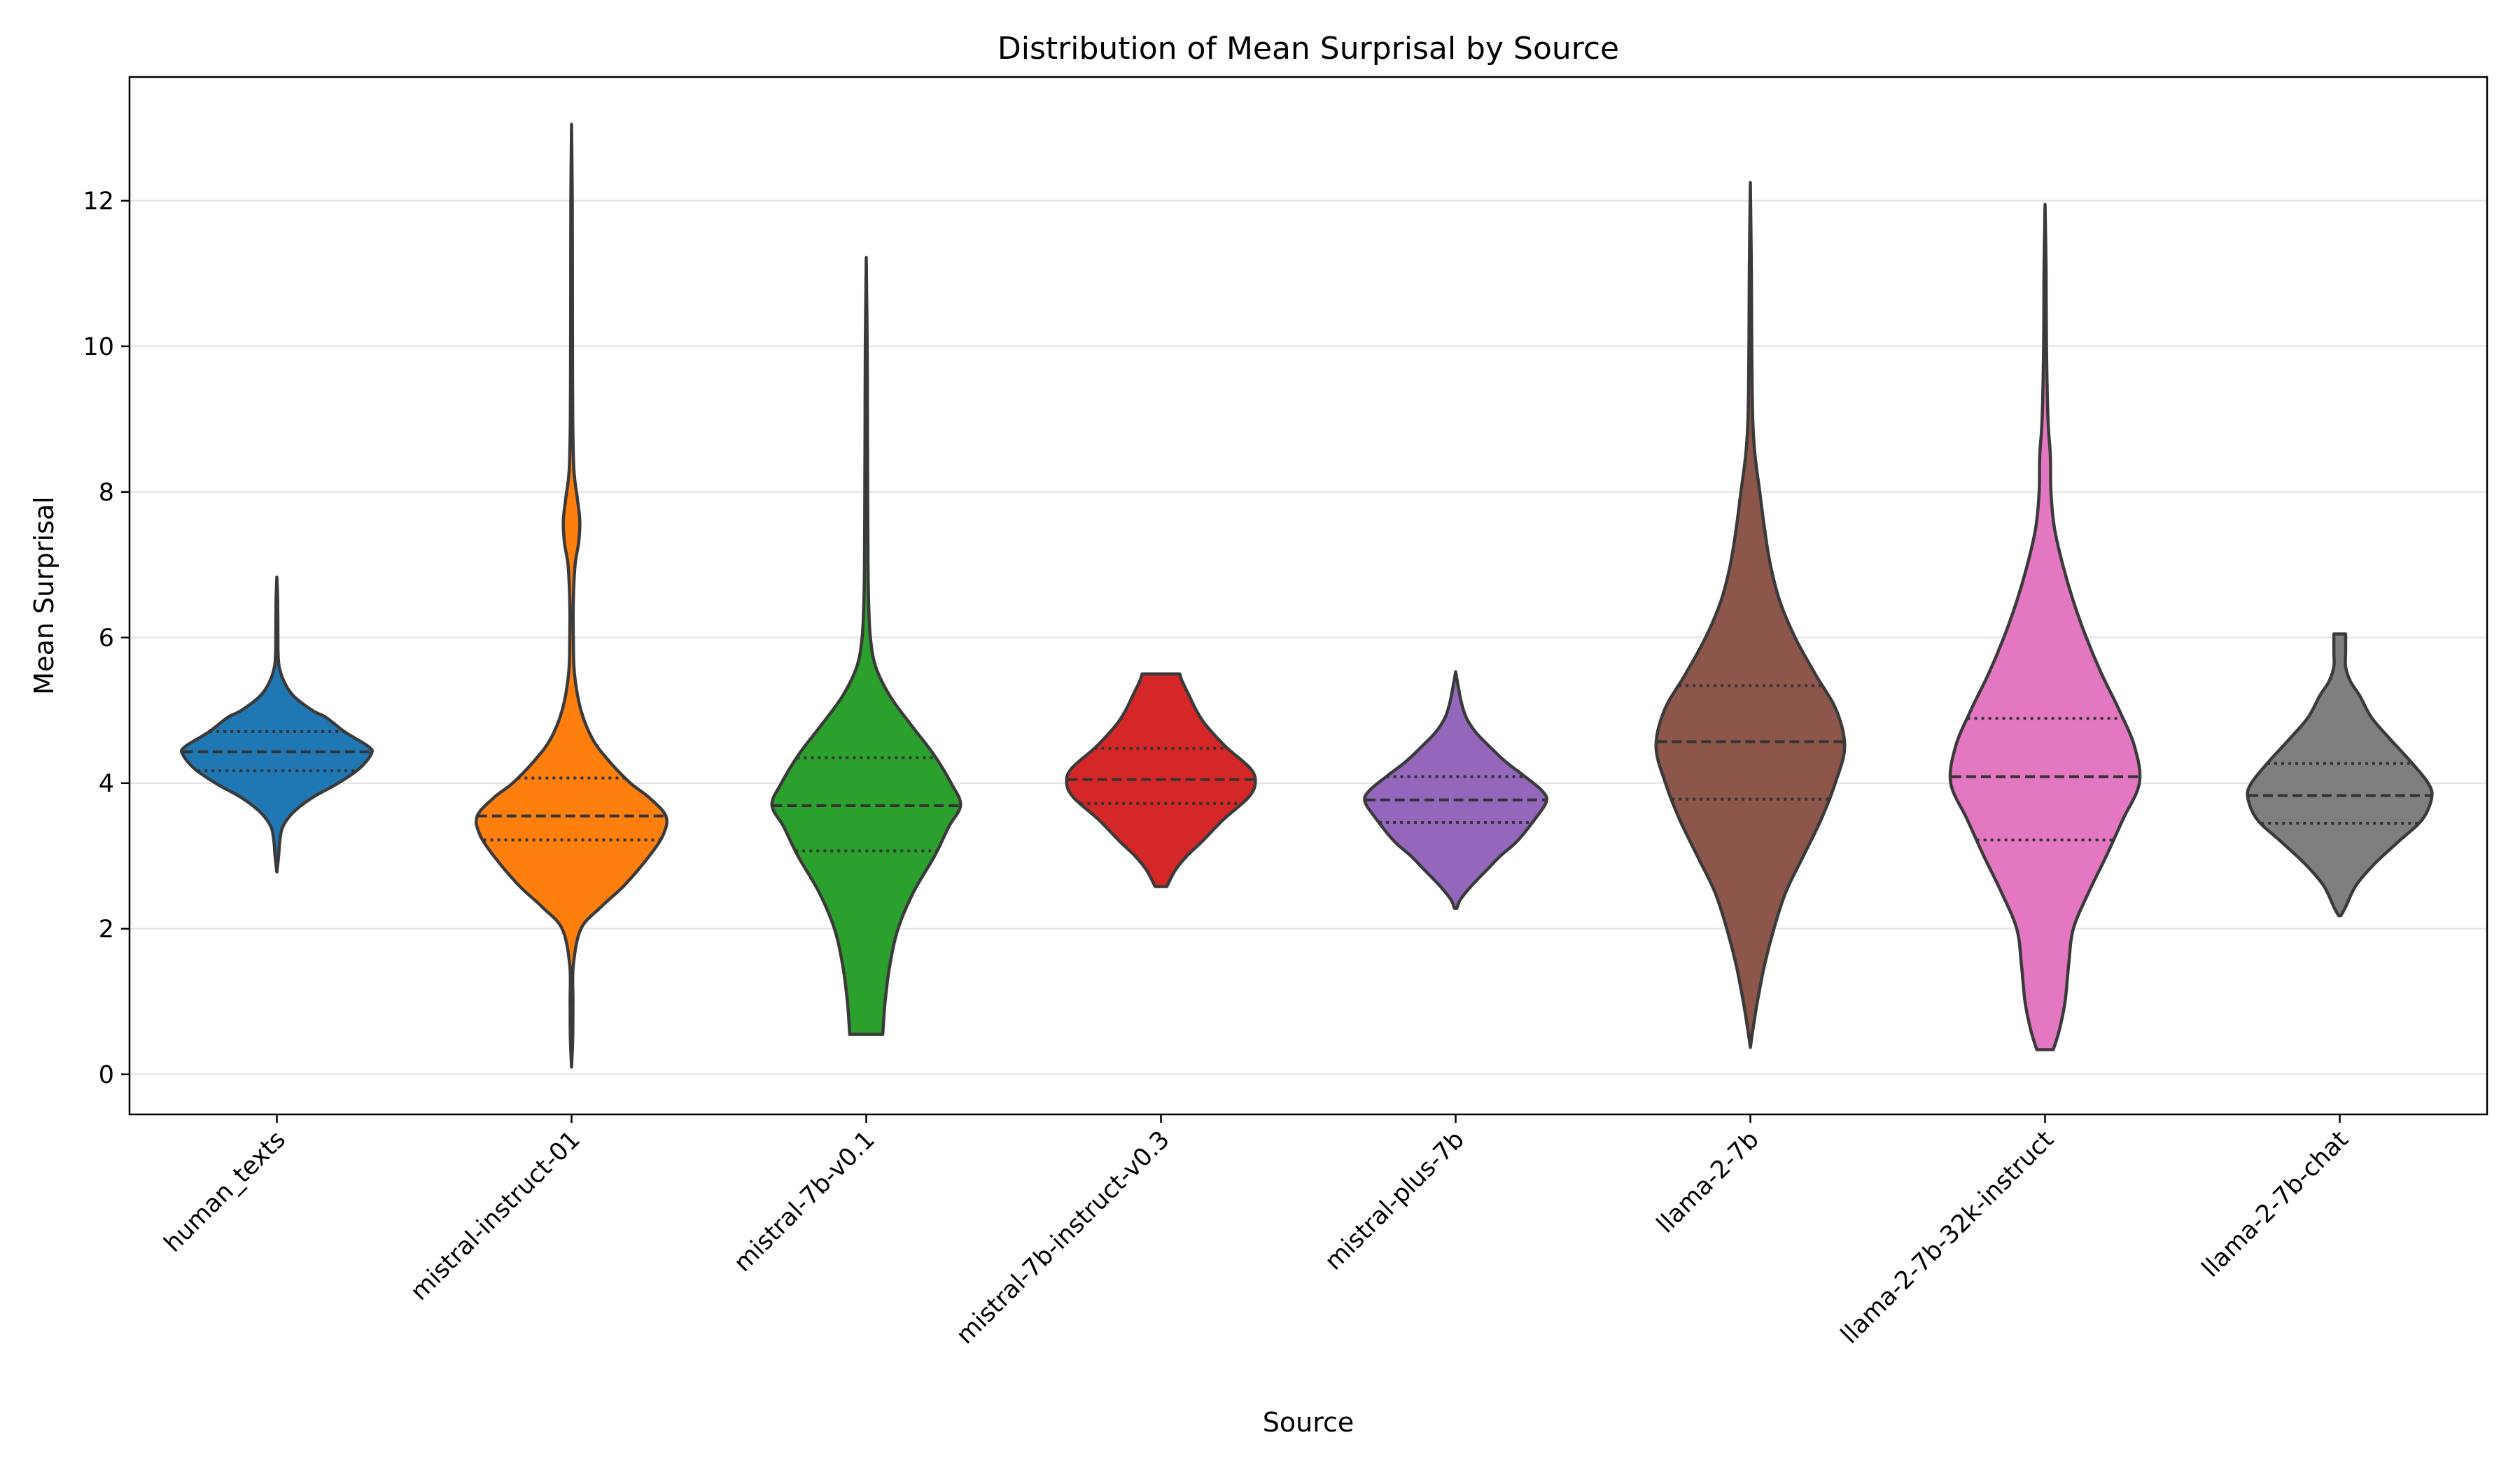 This screenshot has height=1470, width=2520. What do you see at coordinates (98, 347) in the screenshot?
I see `y-tick-label: 10` at bounding box center [98, 347].